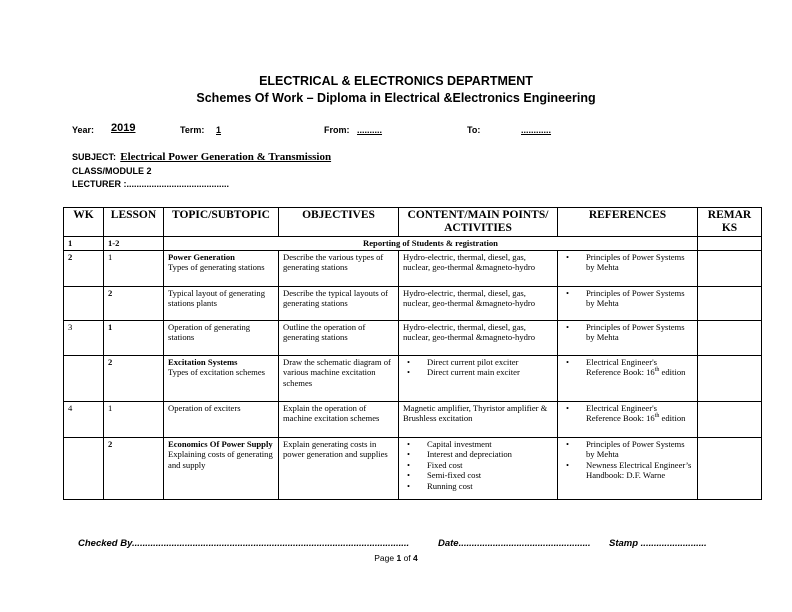 This screenshot has width=792, height=612. What do you see at coordinates (112, 171) in the screenshot?
I see `class-module: CLASS/MODULE 2` at bounding box center [112, 171].